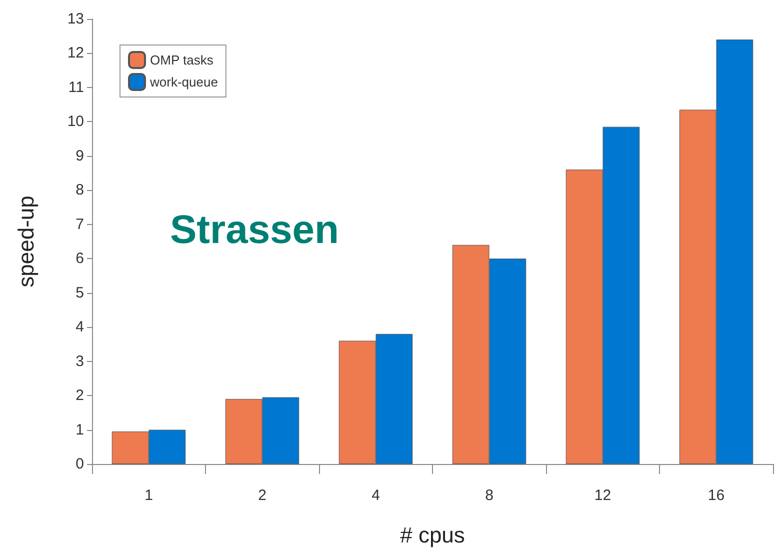 This screenshot has width=778, height=557. Describe the element at coordinates (75, 19) in the screenshot. I see `y-tick-label: 13` at that location.